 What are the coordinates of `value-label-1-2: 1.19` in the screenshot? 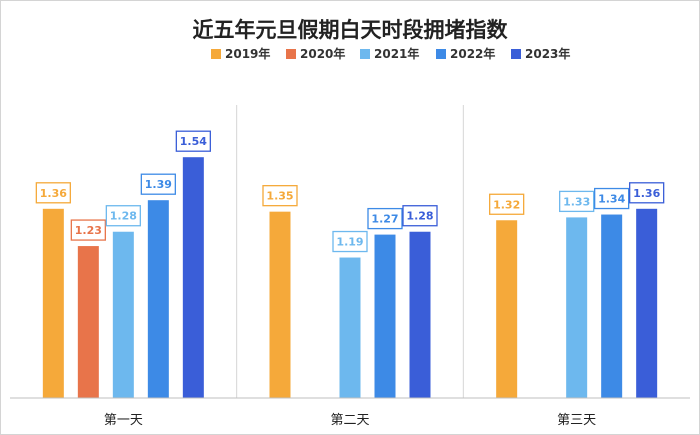 It's located at (349, 242).